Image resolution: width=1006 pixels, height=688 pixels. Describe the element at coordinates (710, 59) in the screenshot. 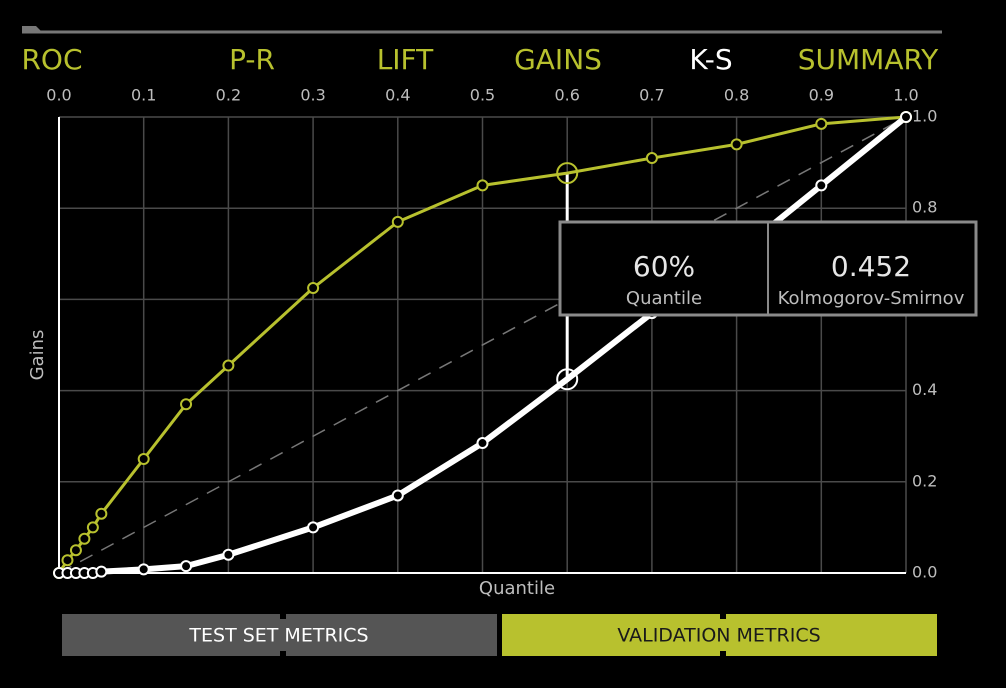

I see `tab: K-S` at that location.